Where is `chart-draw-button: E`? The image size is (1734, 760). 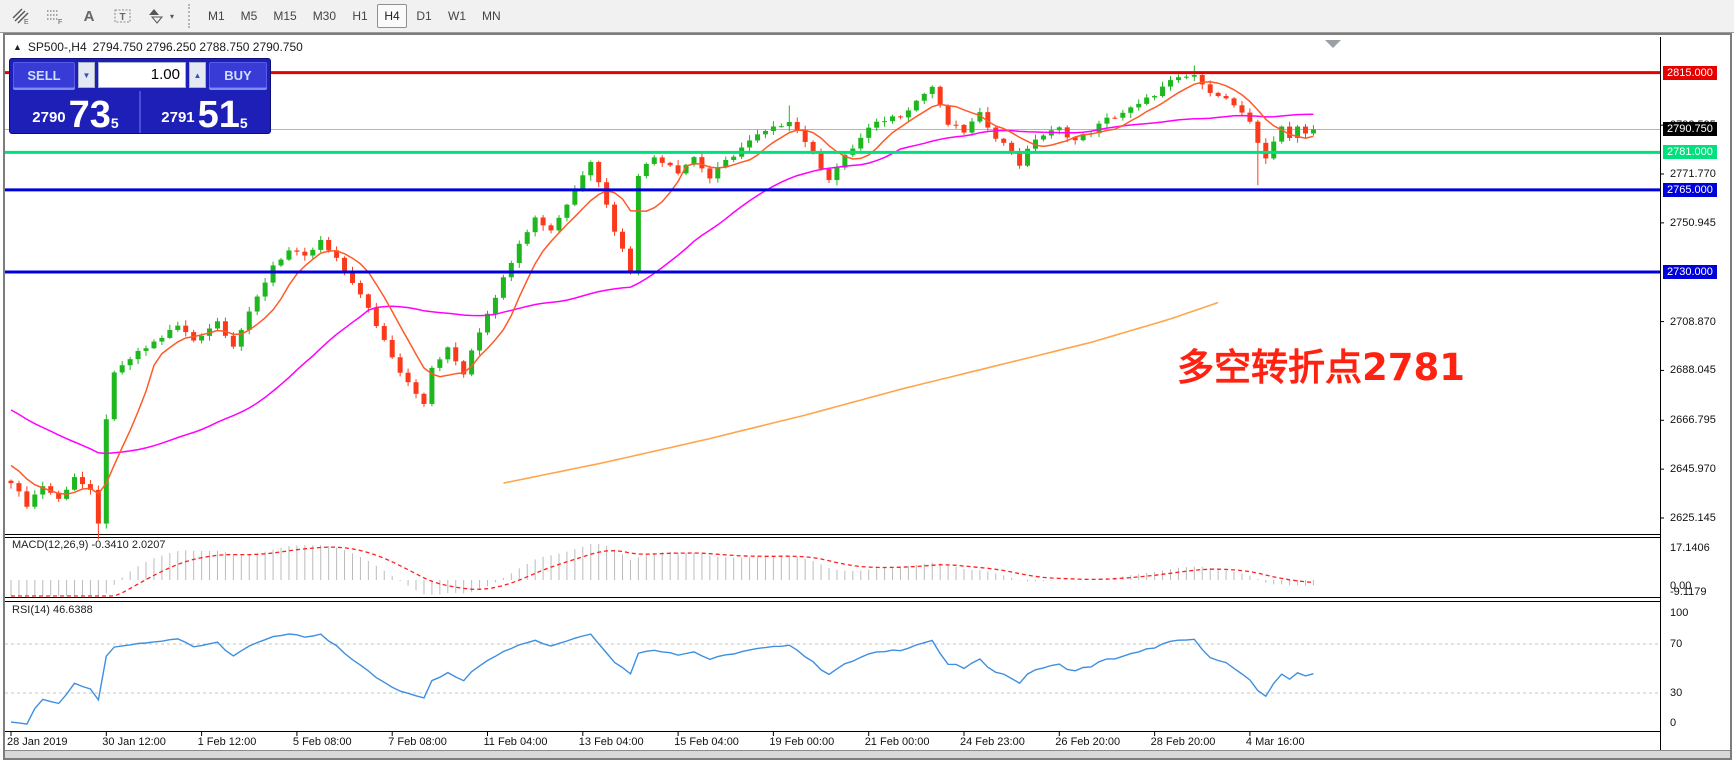 chart-draw-button: E is located at coordinates (21, 16).